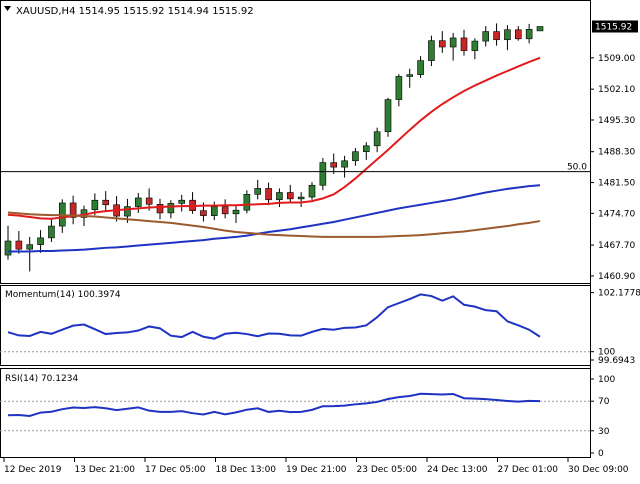  I want to click on time-tick-label: 23 Dec 05:00, so click(387, 470).